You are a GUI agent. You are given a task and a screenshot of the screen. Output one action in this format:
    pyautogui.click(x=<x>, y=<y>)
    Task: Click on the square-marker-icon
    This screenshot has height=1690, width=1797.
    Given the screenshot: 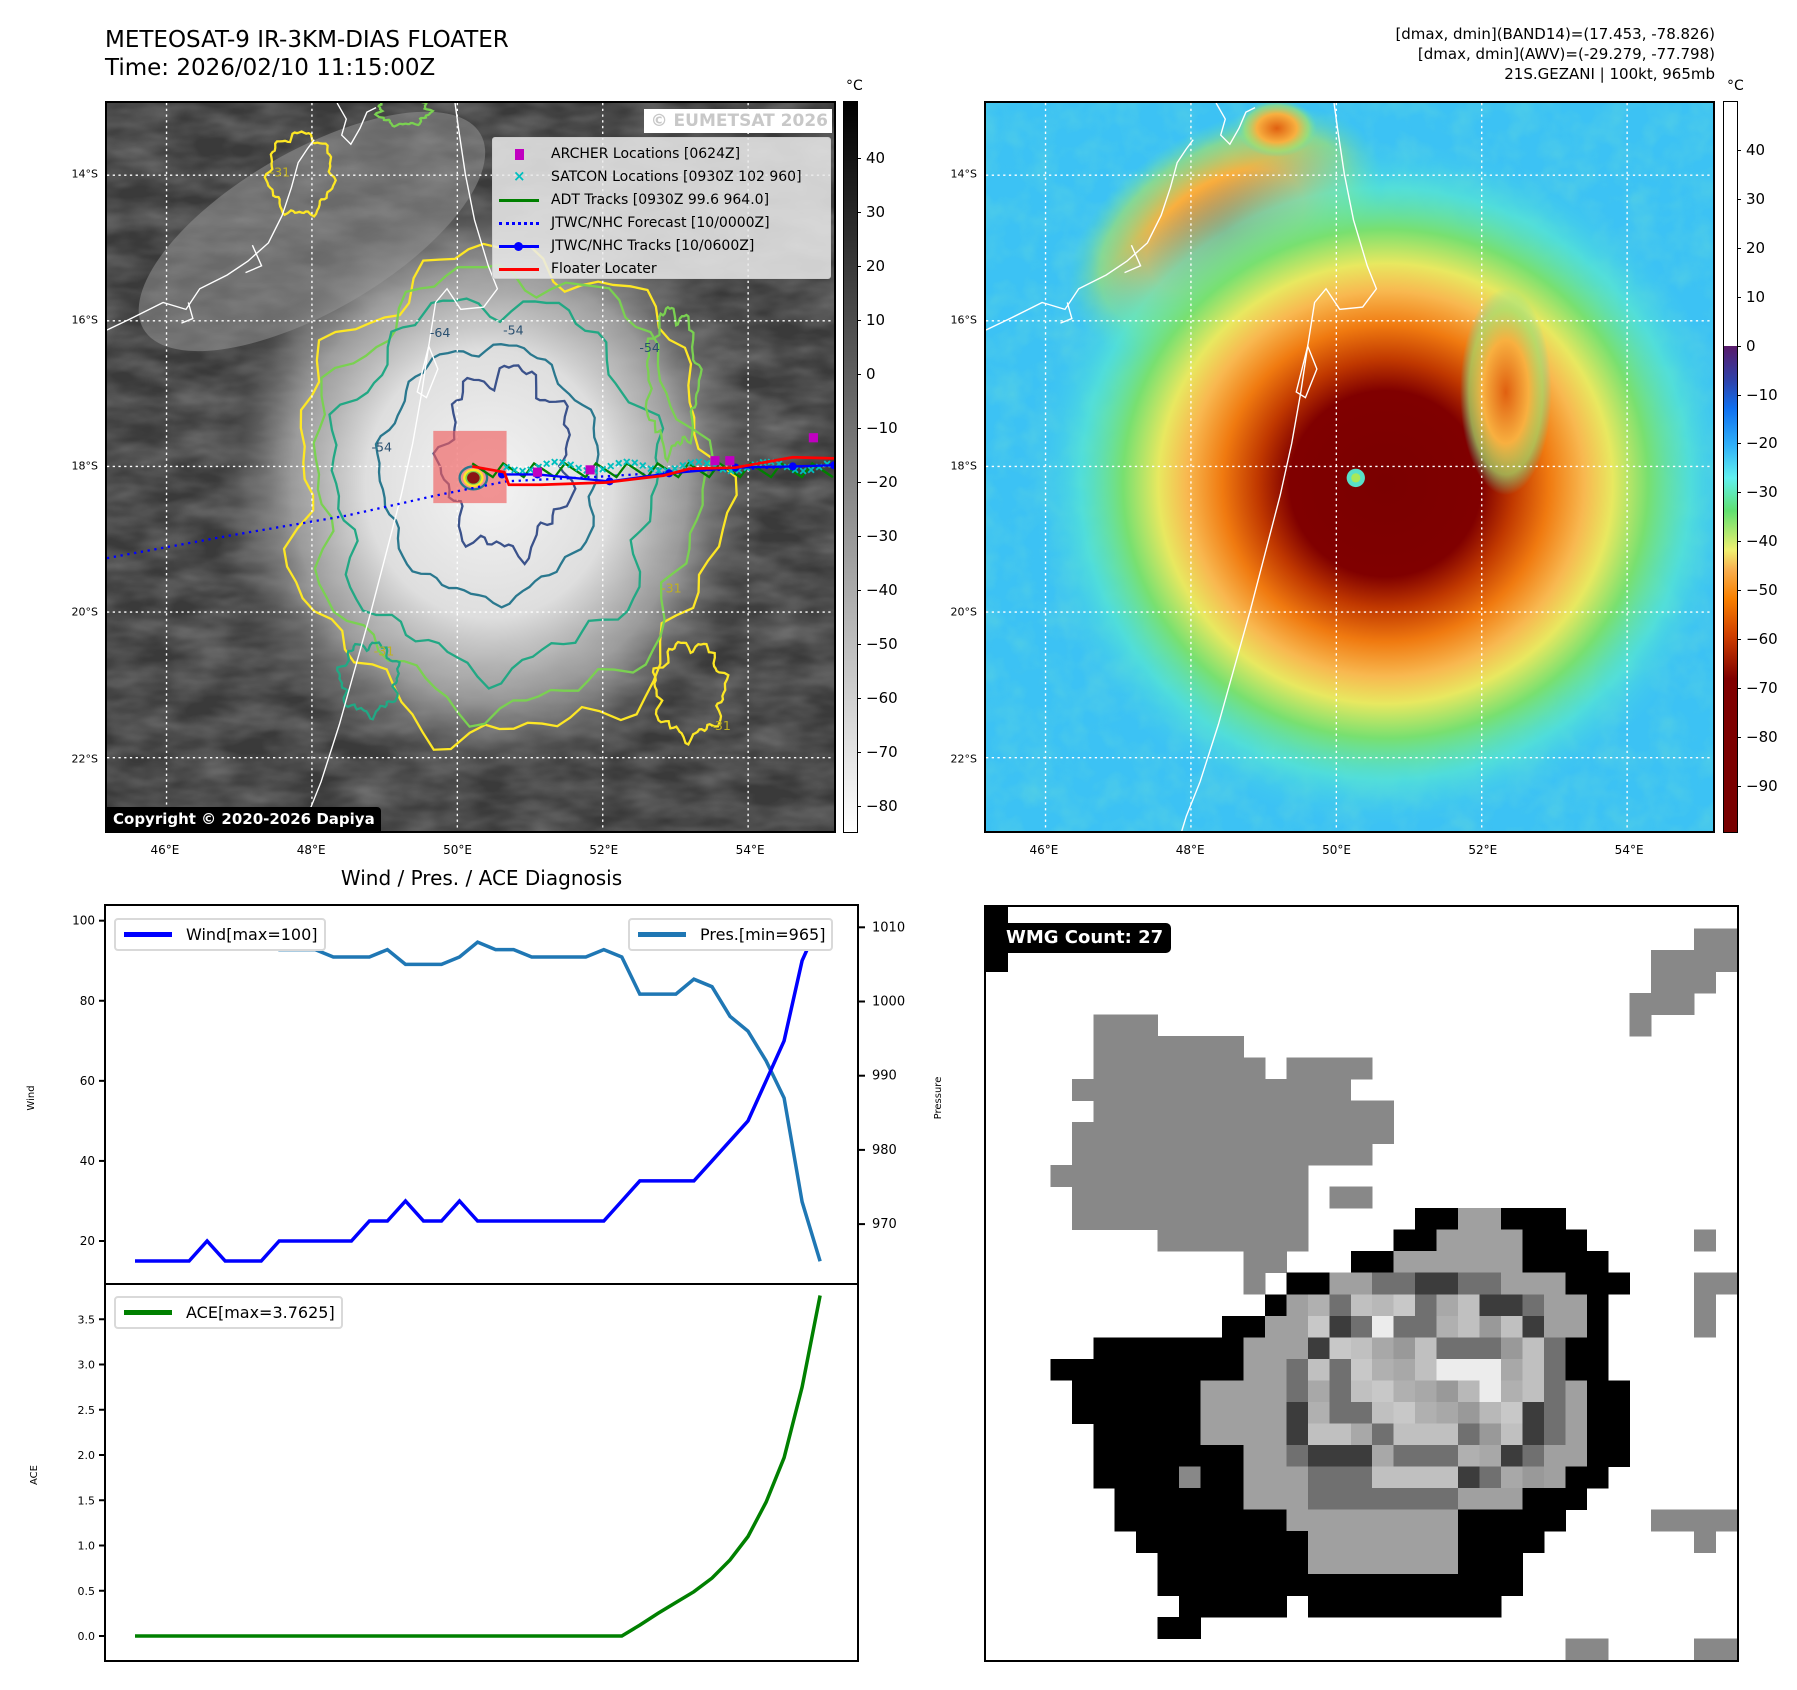 What is the action you would take?
    pyautogui.click(x=519, y=154)
    